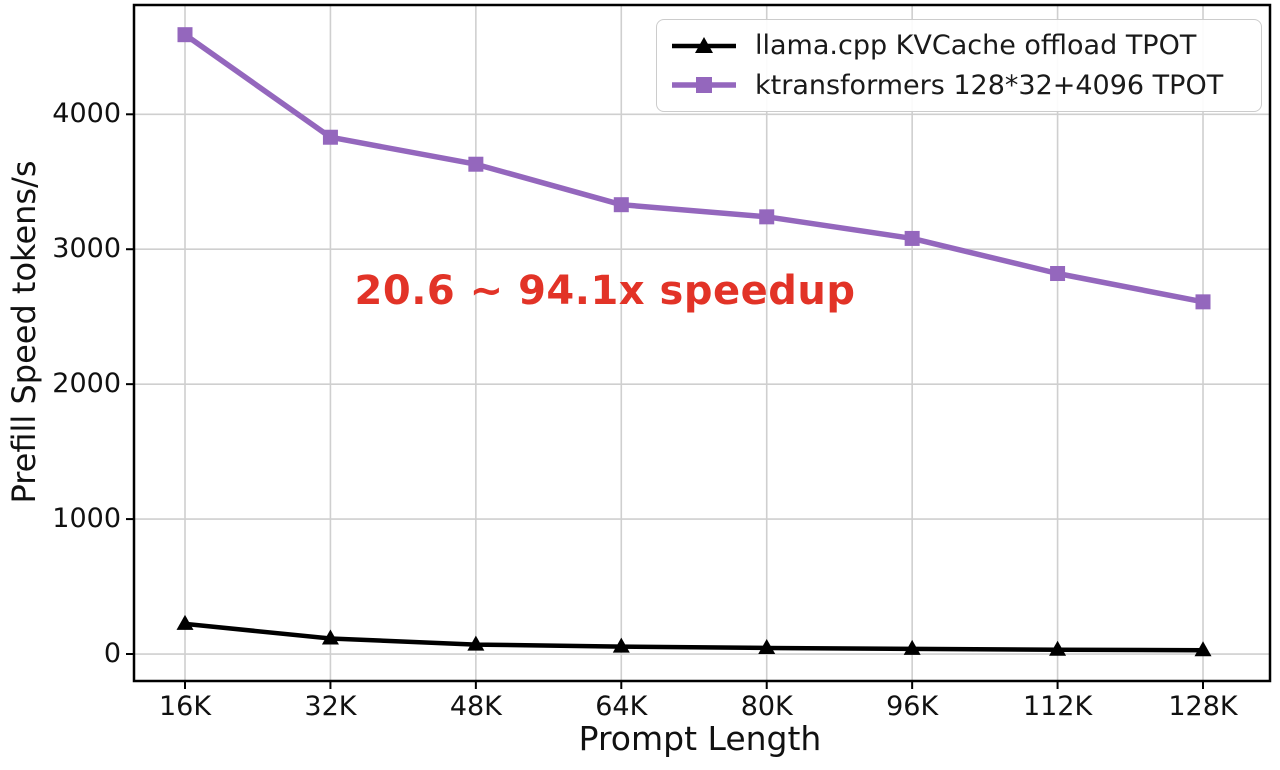  I want to click on x-tick-label: 64K, so click(621, 706).